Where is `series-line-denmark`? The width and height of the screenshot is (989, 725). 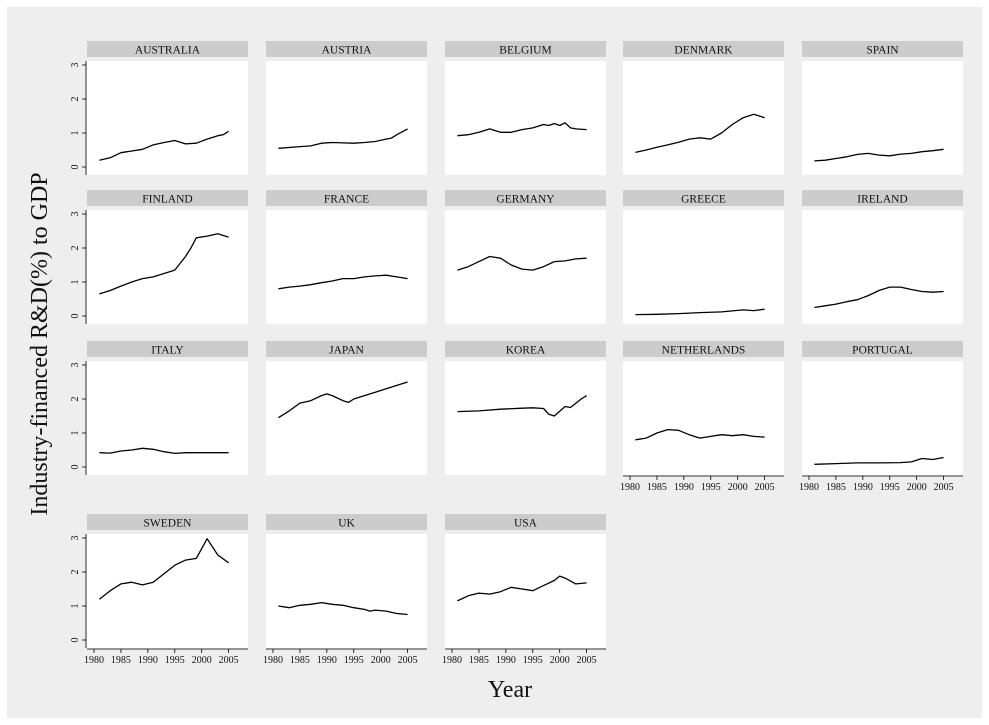 series-line-denmark is located at coordinates (700, 133).